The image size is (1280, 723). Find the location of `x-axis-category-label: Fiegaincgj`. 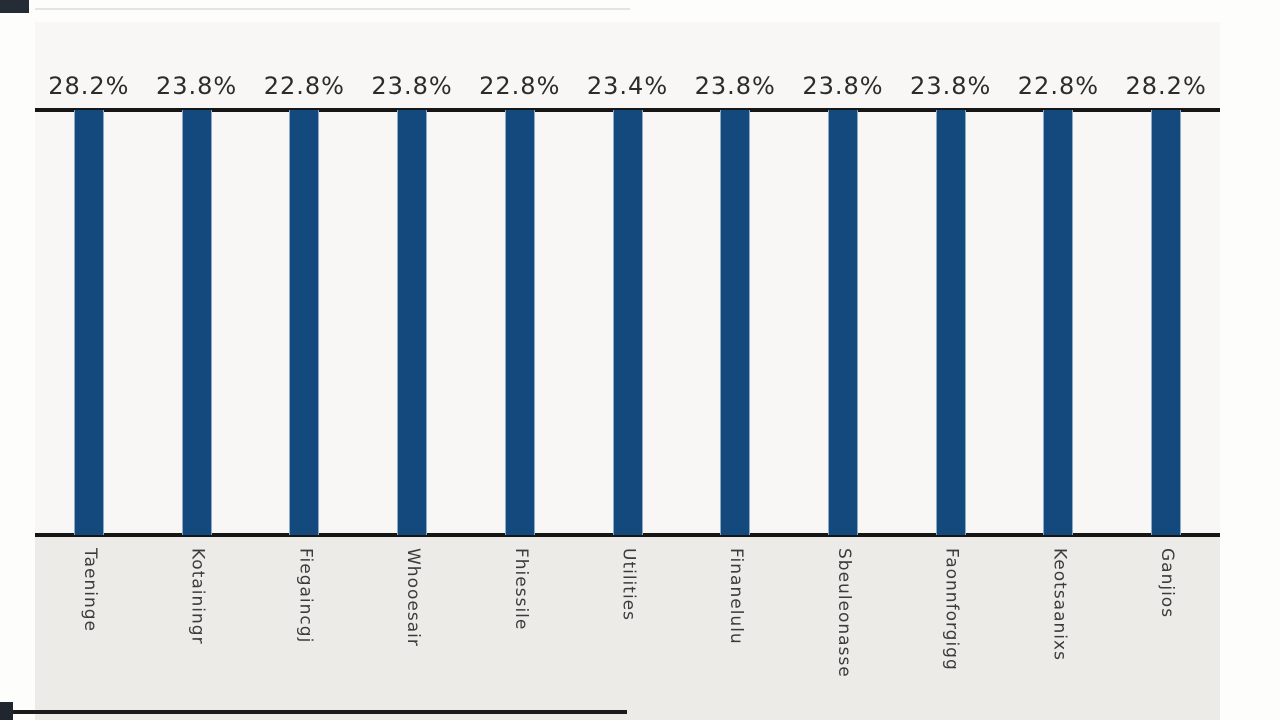

x-axis-category-label: Fiegaincgj is located at coordinates (305, 596).